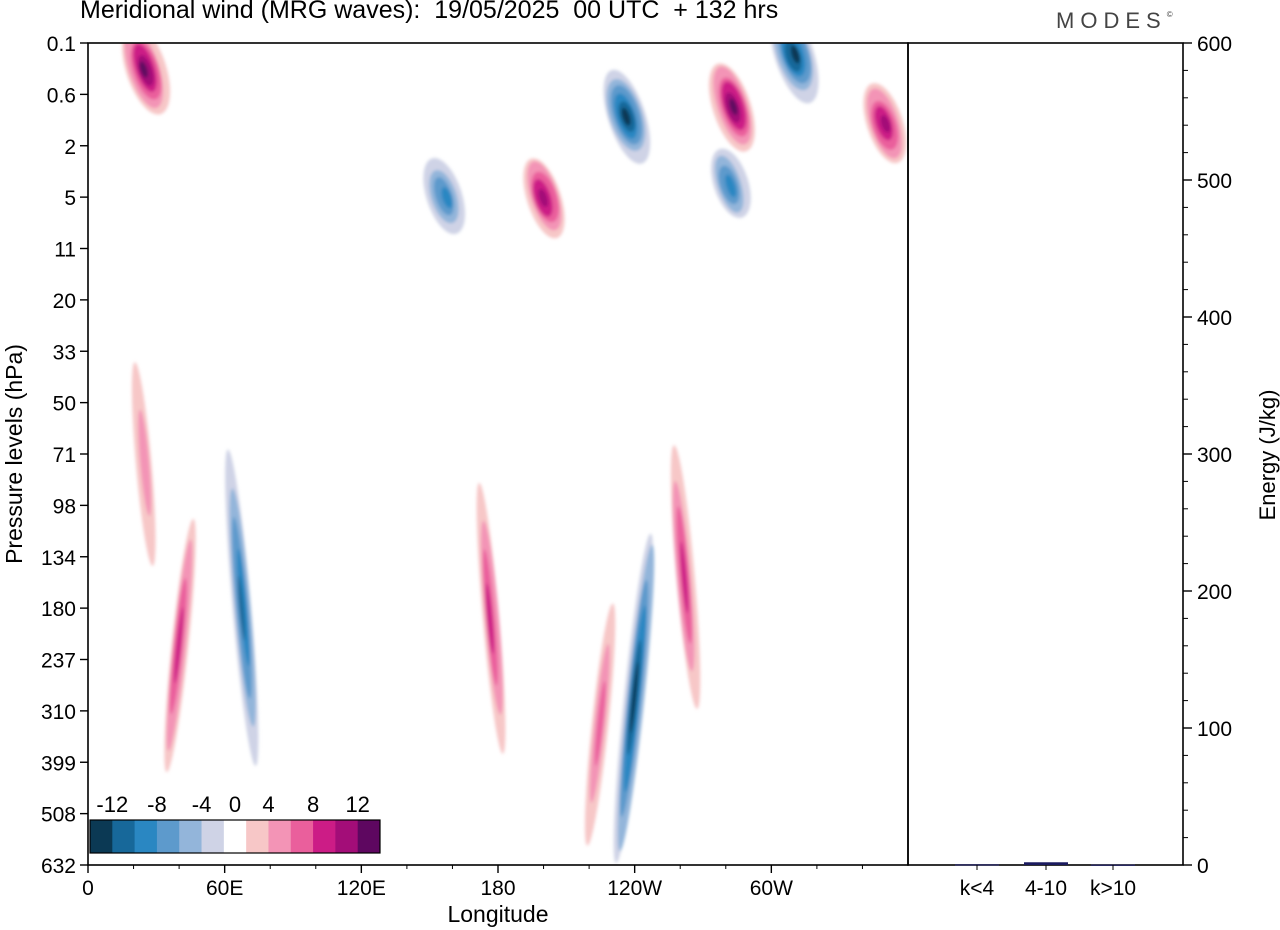  What do you see at coordinates (235, 804) in the screenshot?
I see `colorbar-label: 0` at bounding box center [235, 804].